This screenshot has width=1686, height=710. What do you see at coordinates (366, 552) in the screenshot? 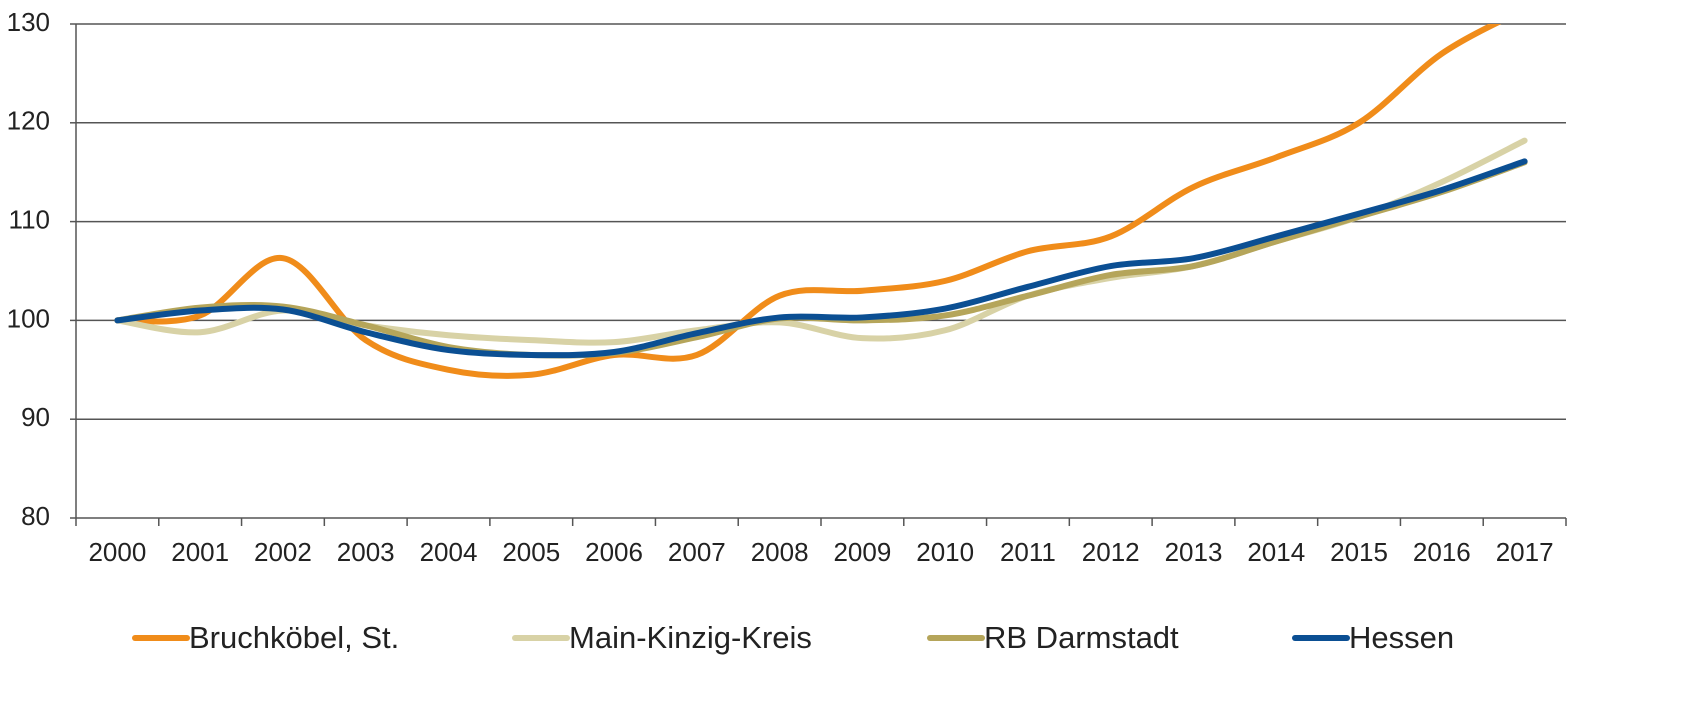
I see `x-tick-label: 2003` at bounding box center [366, 552].